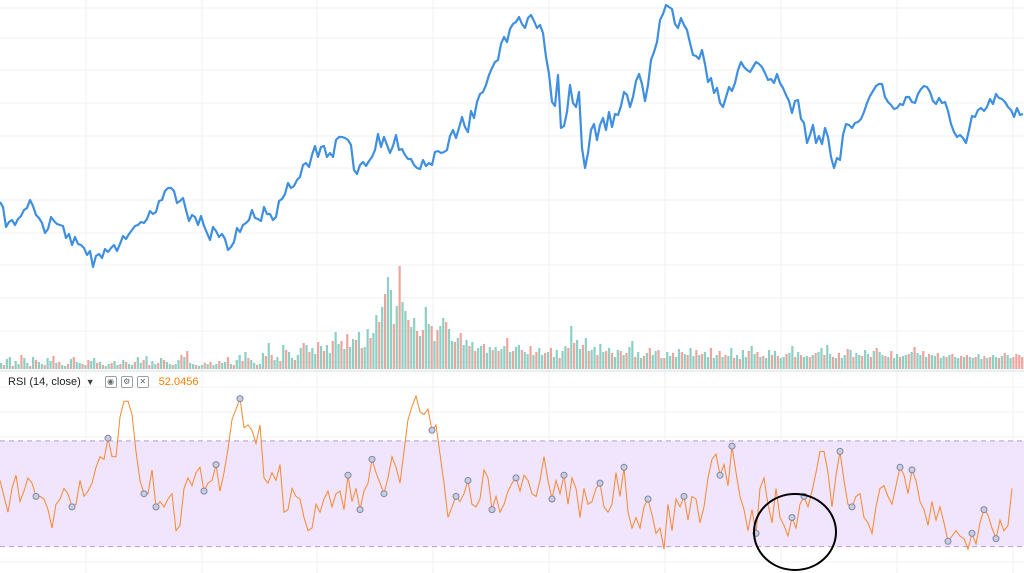 The height and width of the screenshot is (573, 1024). Describe the element at coordinates (126, 382) in the screenshot. I see `settings-icon: ⚙` at that location.